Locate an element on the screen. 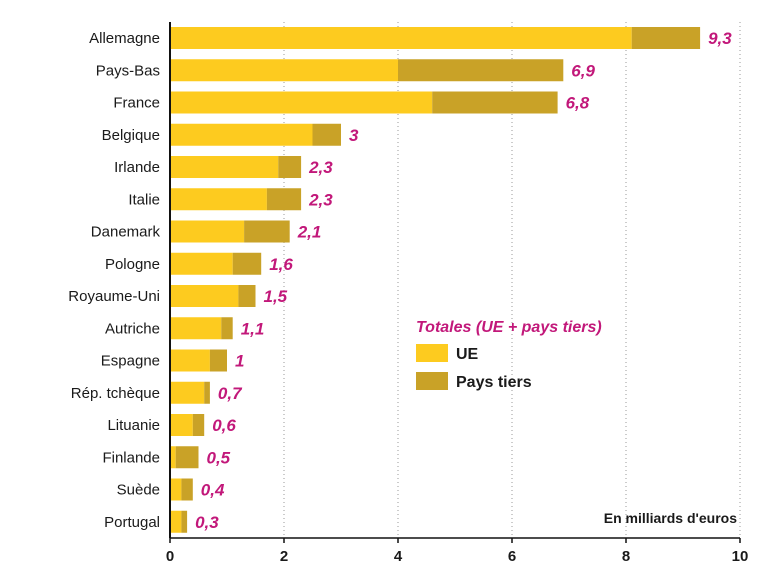  category-label-12: Lituanie is located at coordinates (133, 425).